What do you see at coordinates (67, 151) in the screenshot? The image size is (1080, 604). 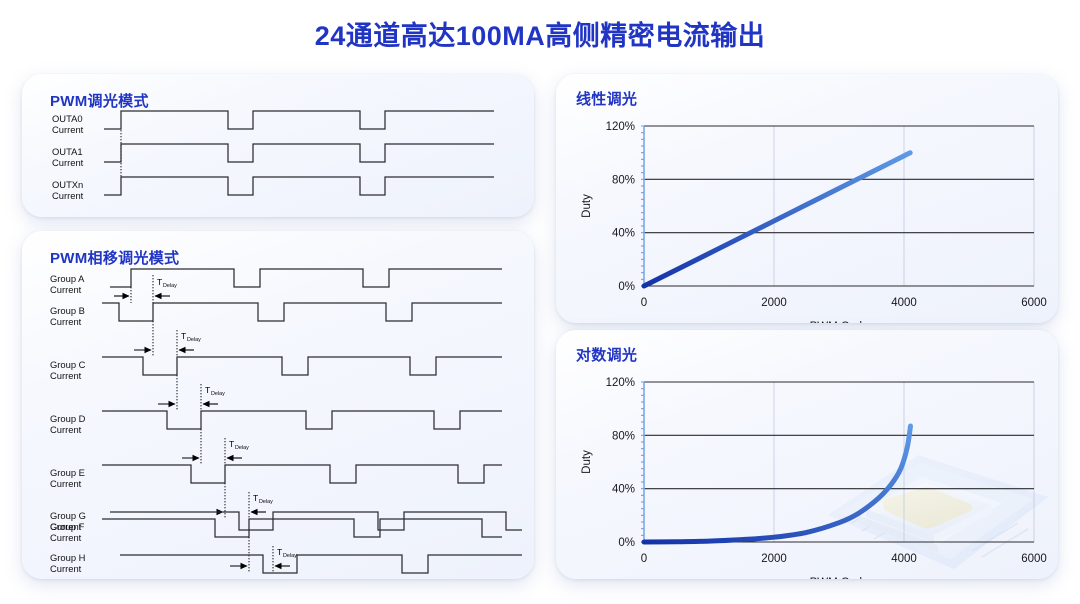 I see `signal-name-outa1: OUTA1` at bounding box center [67, 151].